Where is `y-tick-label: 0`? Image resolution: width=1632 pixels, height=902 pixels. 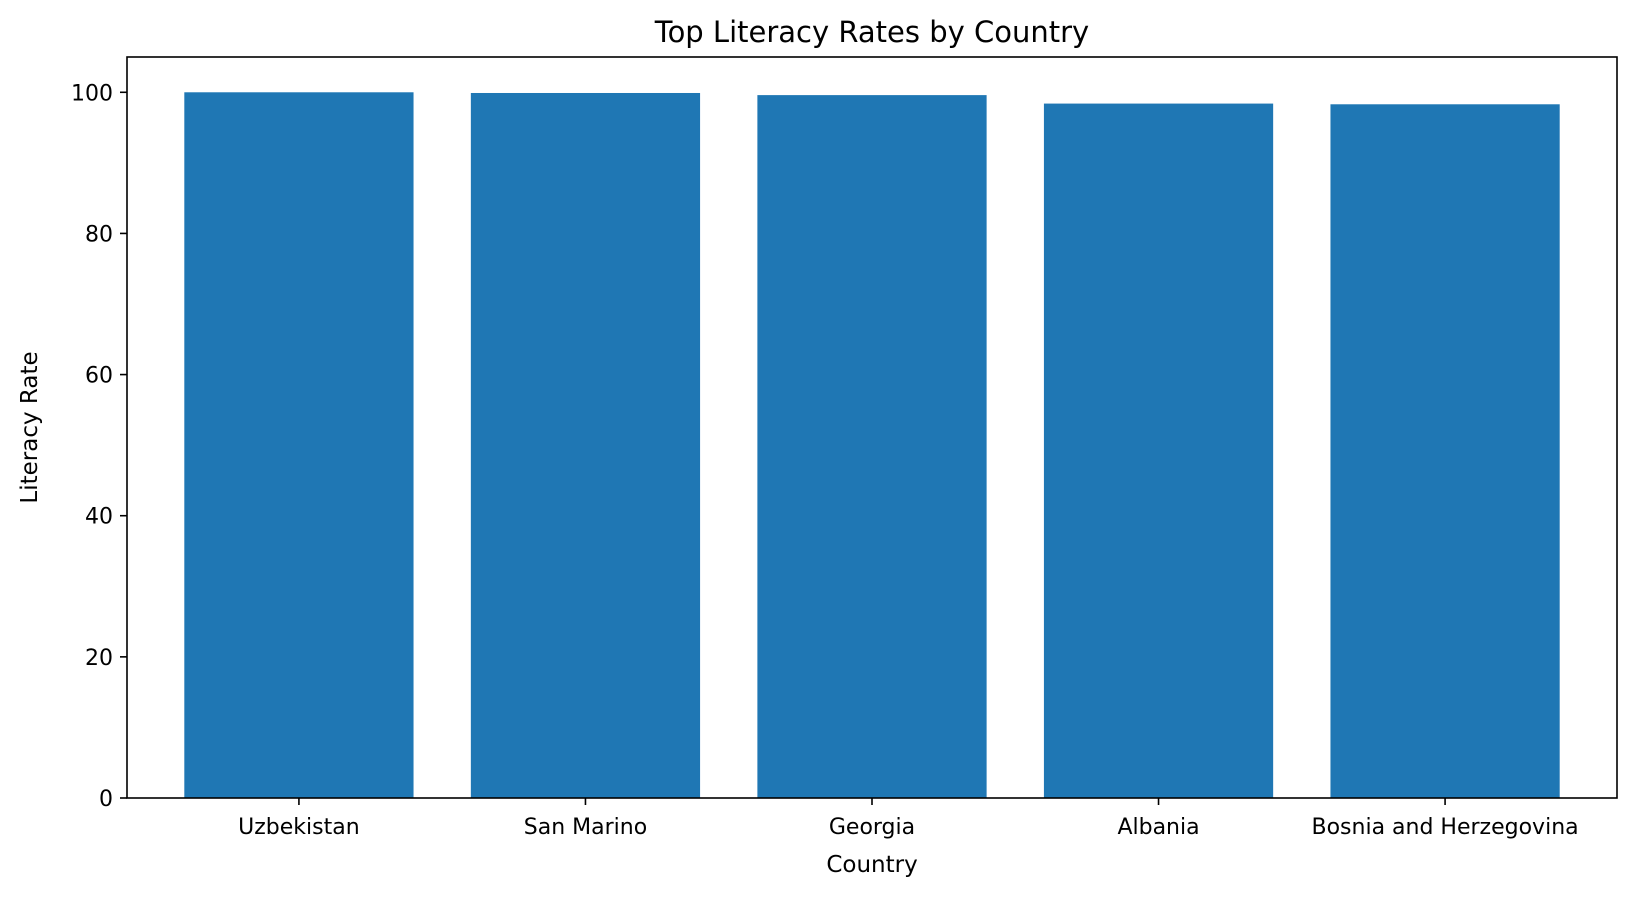 y-tick-label: 0 is located at coordinates (106, 799).